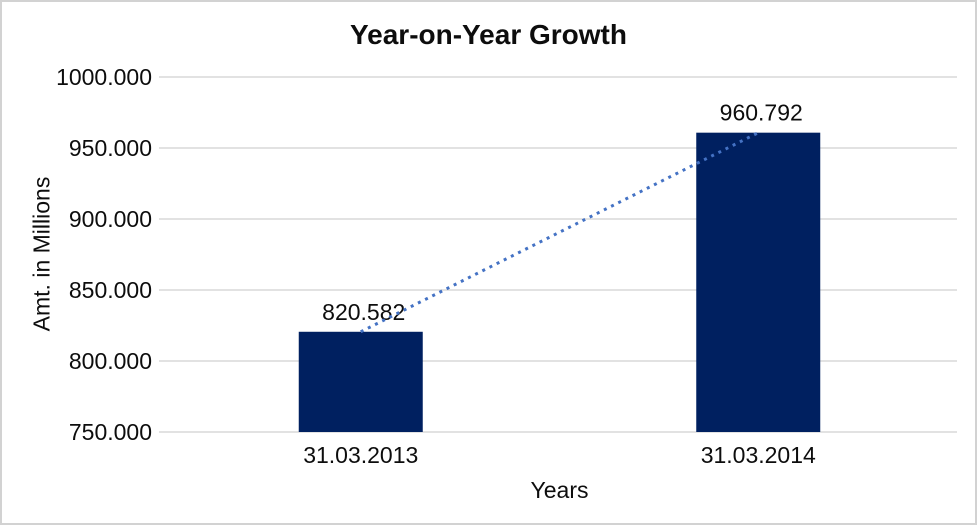  Describe the element at coordinates (360, 381) in the screenshot. I see `bar-31.03.2013` at that location.